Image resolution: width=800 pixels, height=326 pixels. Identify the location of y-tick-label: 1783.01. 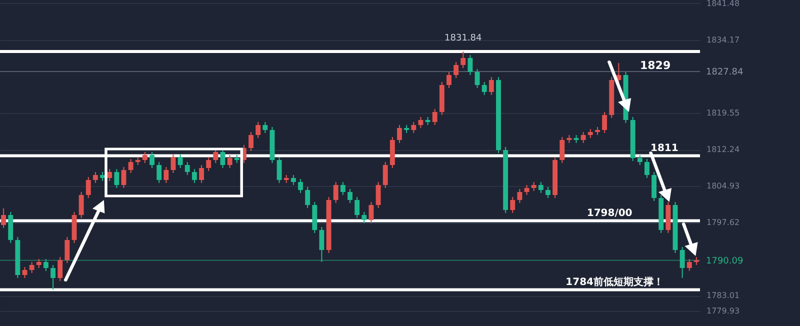
(723, 295).